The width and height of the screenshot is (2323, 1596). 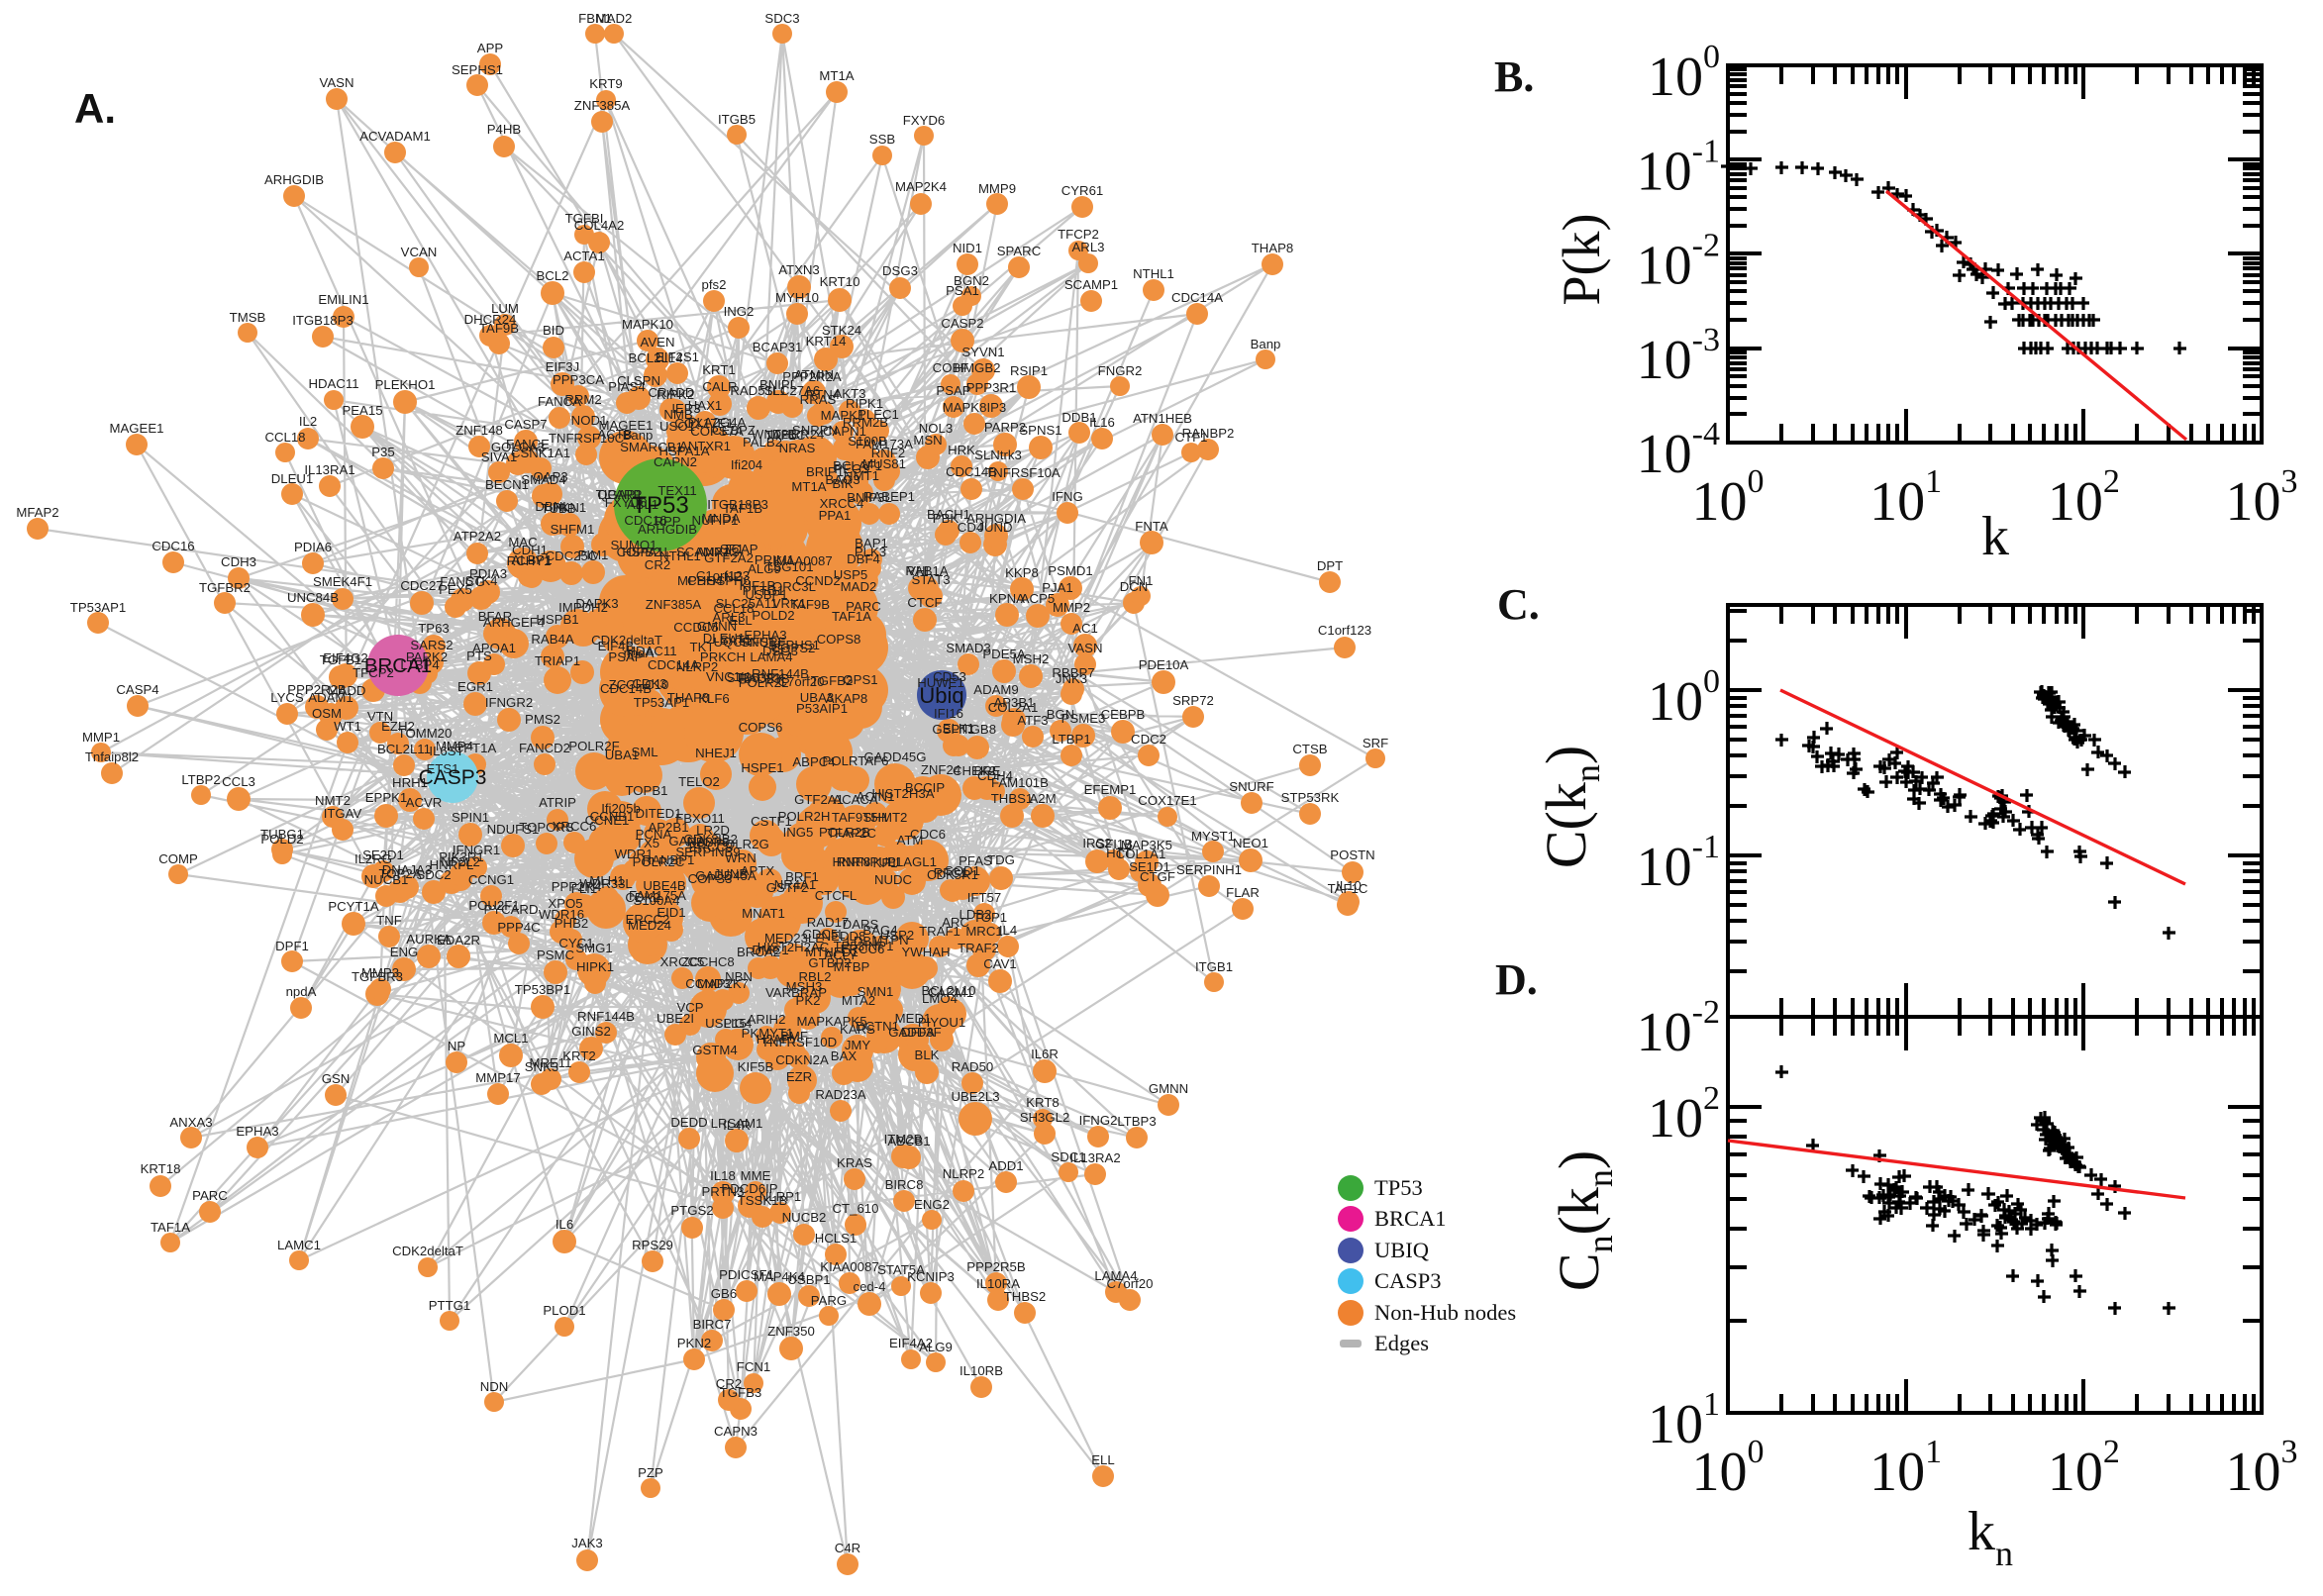 What do you see at coordinates (529, 560) in the screenshot?
I see `svg-text: RCHY1` at bounding box center [529, 560].